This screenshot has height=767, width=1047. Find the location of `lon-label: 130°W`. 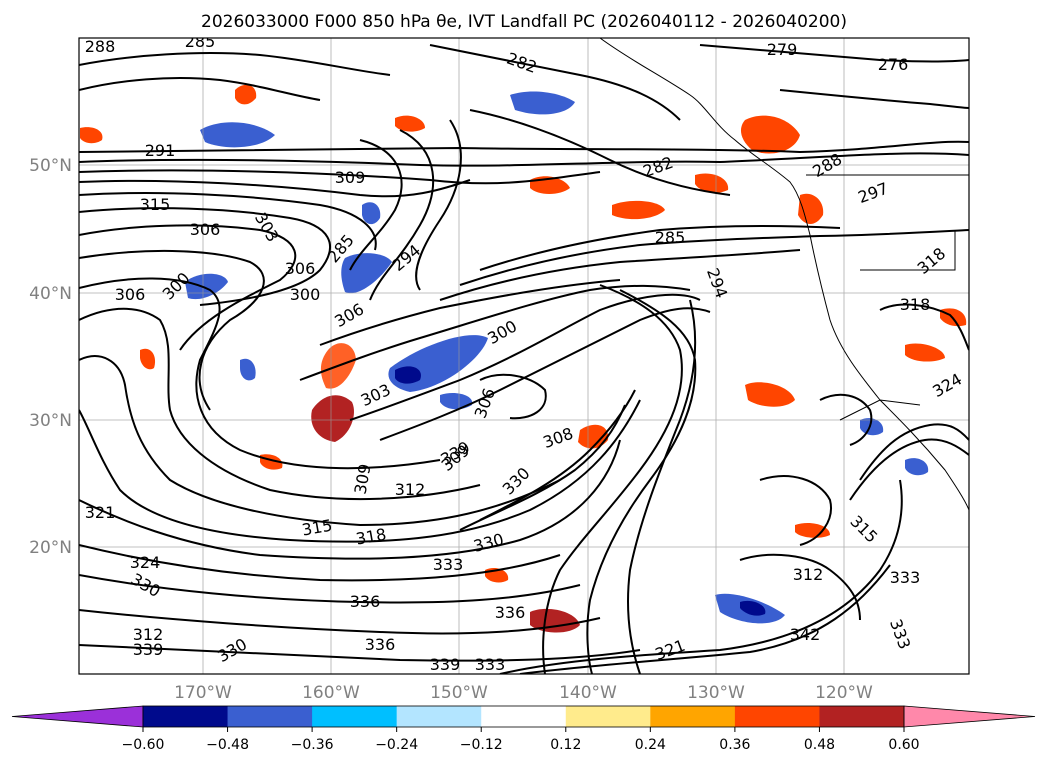

lon-label: 130°W is located at coordinates (716, 693).